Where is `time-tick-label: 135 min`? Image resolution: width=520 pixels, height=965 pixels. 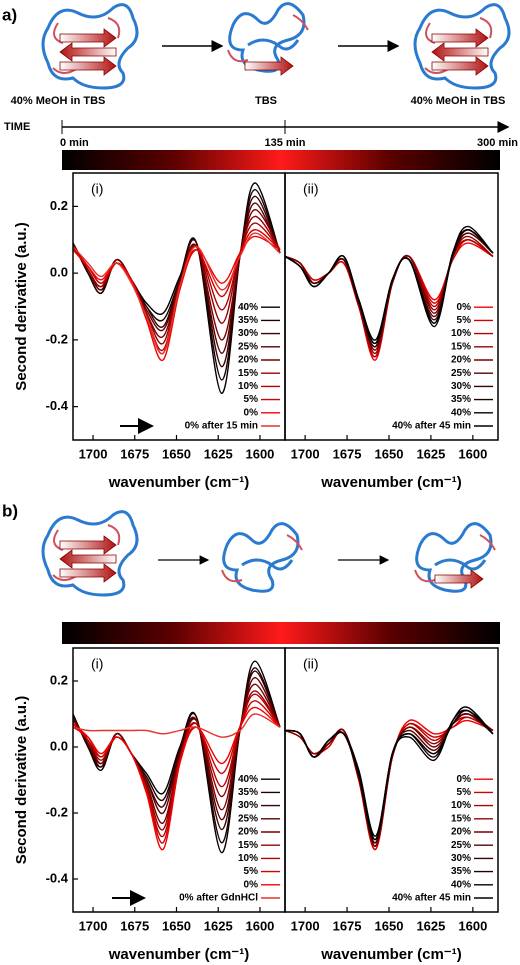
time-tick-label: 135 min is located at coordinates (285, 143).